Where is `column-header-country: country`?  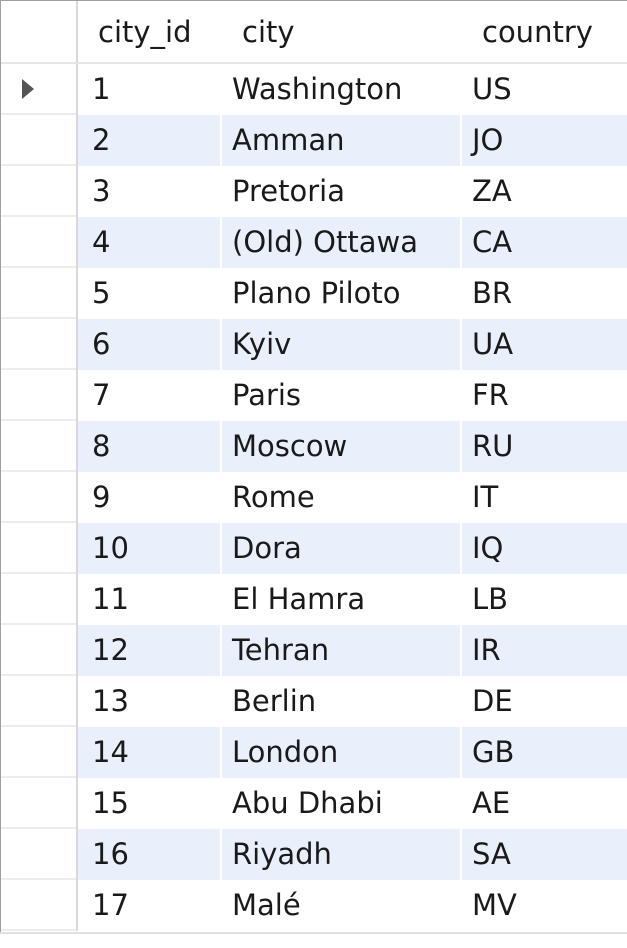 column-header-country: country is located at coordinates (537, 32).